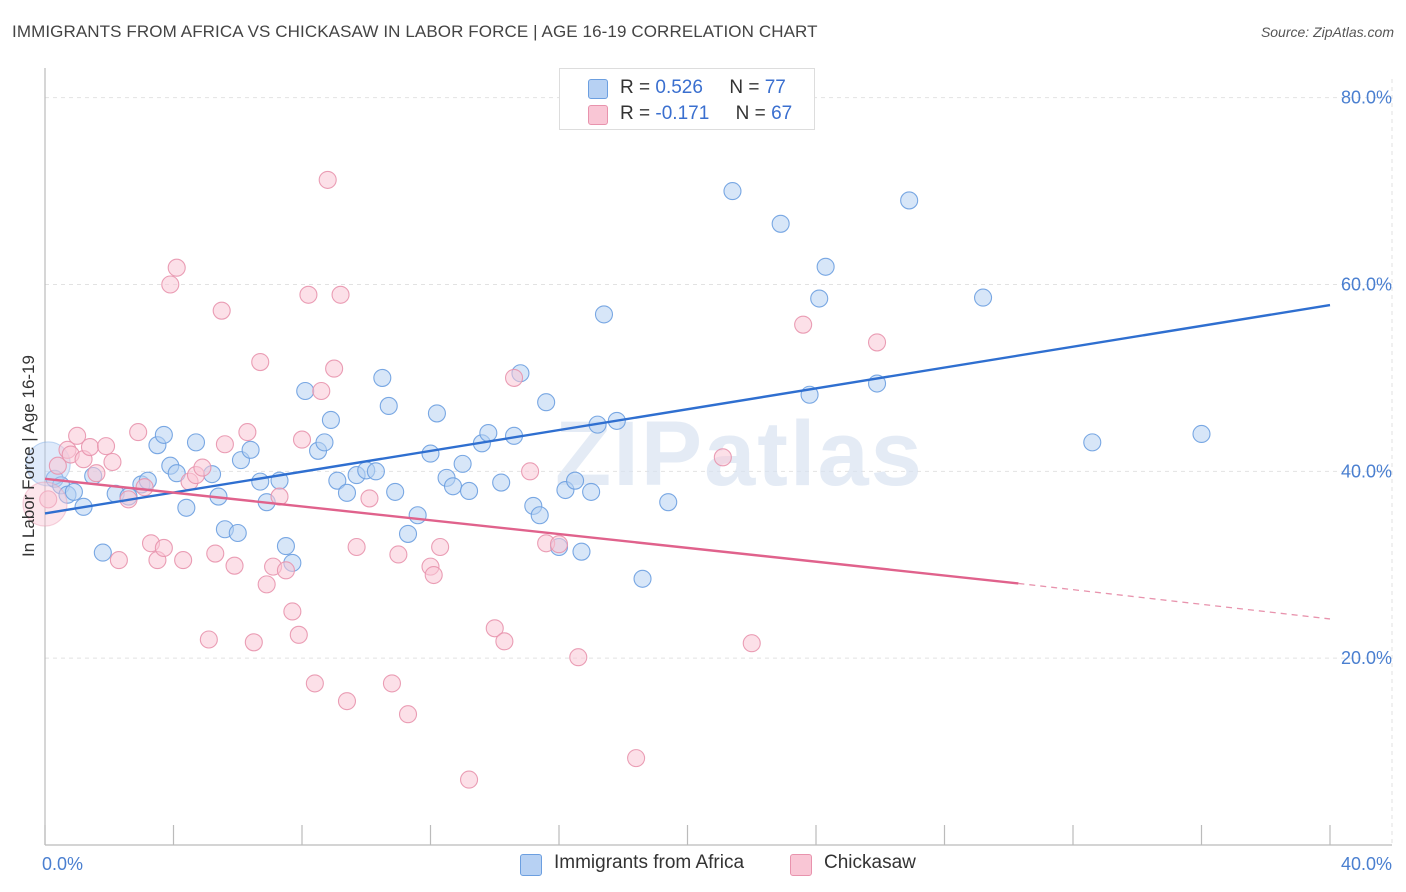  Describe the element at coordinates (28, 456) in the screenshot. I see `y-axis-label: In Labor Force | Age 16-19` at that location.